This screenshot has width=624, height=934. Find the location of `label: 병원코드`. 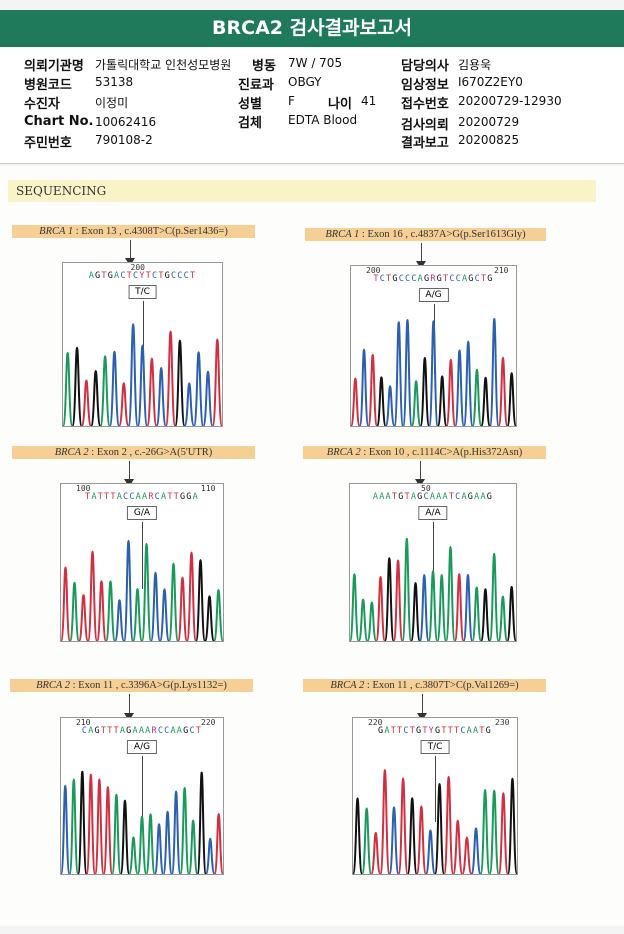

label: 병원코드 is located at coordinates (48, 85).